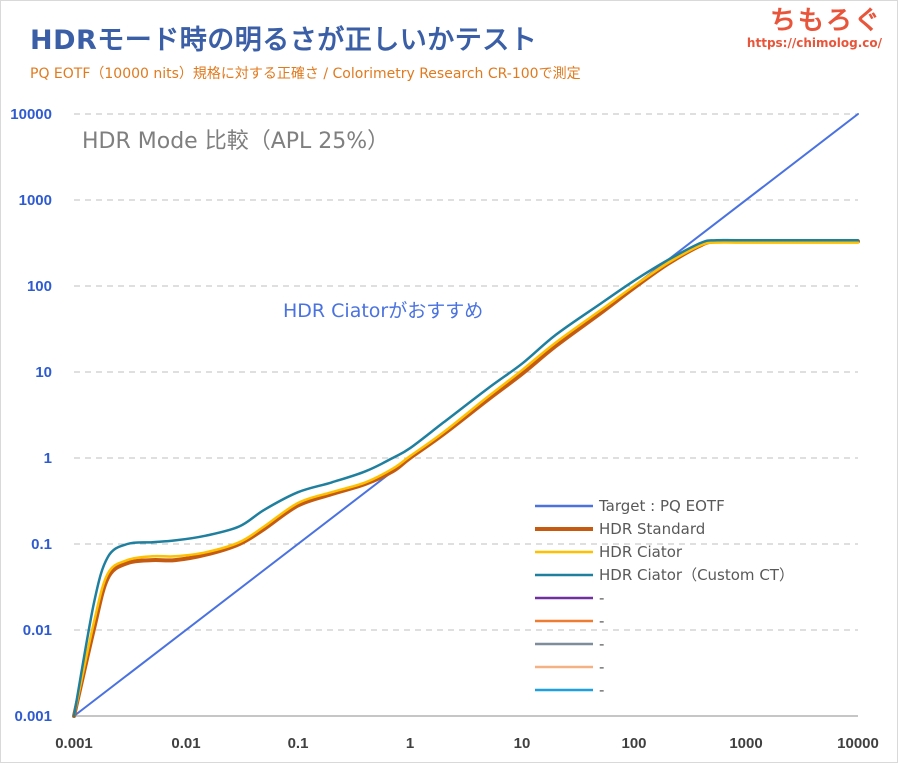 This screenshot has height=765, width=900. Describe the element at coordinates (43, 372) in the screenshot. I see `y-tick-label-4: 10` at that location.